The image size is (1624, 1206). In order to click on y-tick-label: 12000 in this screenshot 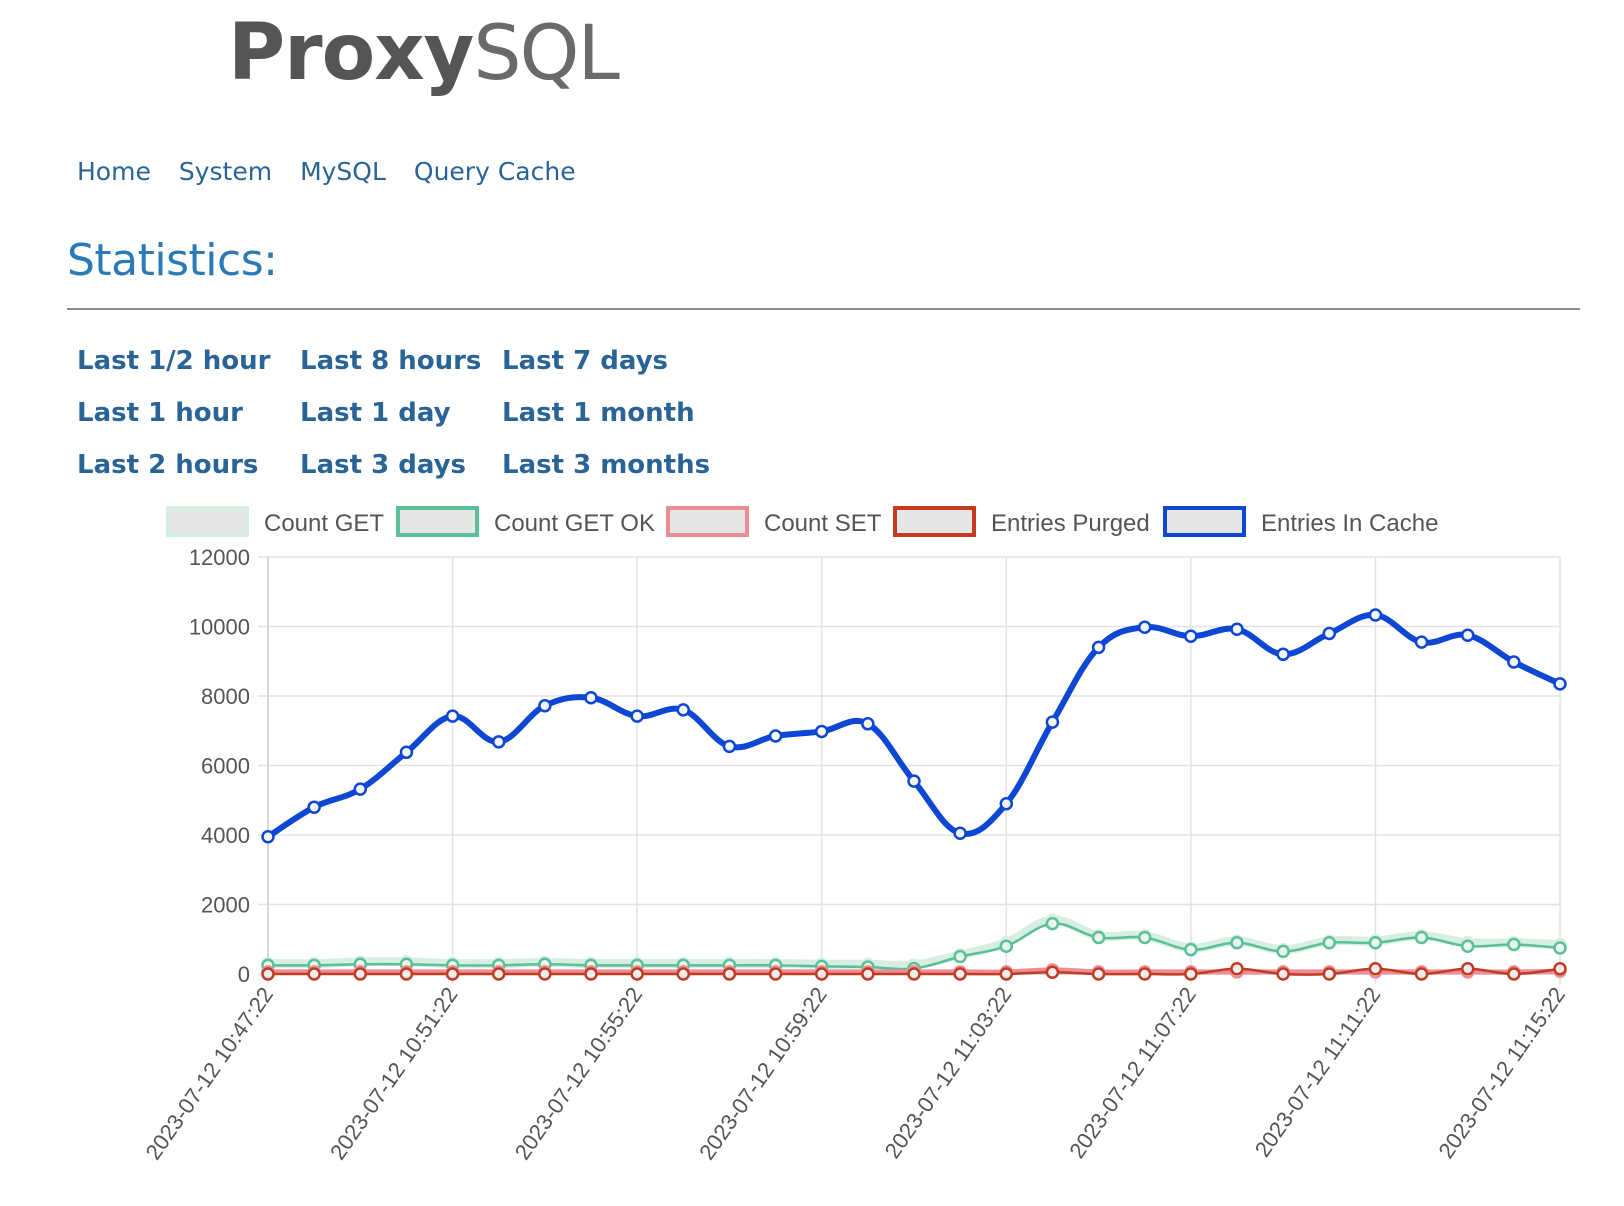, I will do `click(219, 557)`.